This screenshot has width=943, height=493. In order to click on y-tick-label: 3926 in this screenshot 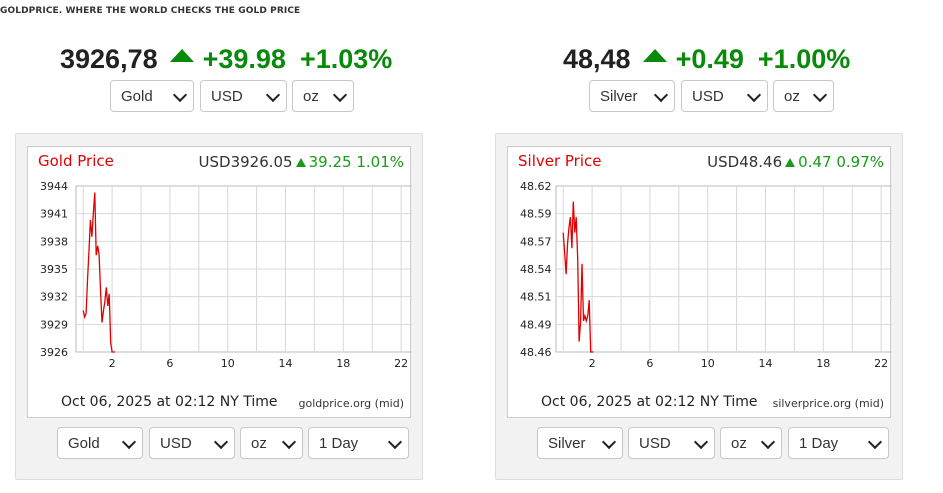, I will do `click(54, 352)`.